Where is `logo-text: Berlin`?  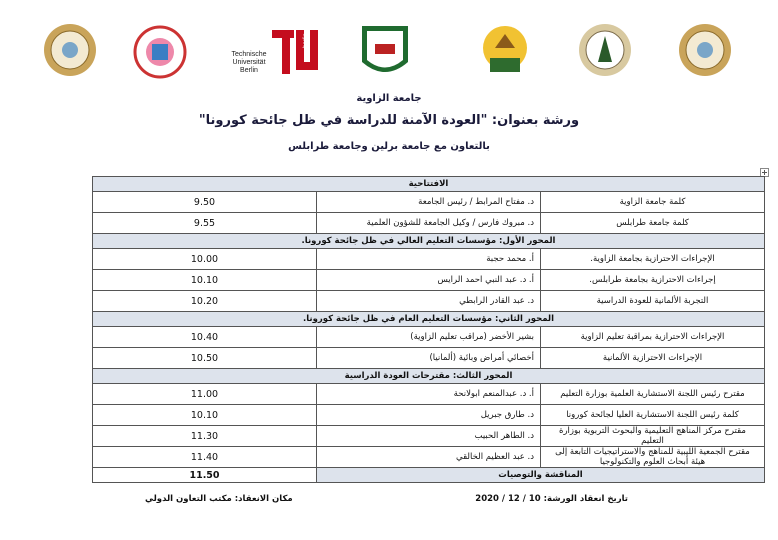 logo-text: Berlin is located at coordinates (249, 70).